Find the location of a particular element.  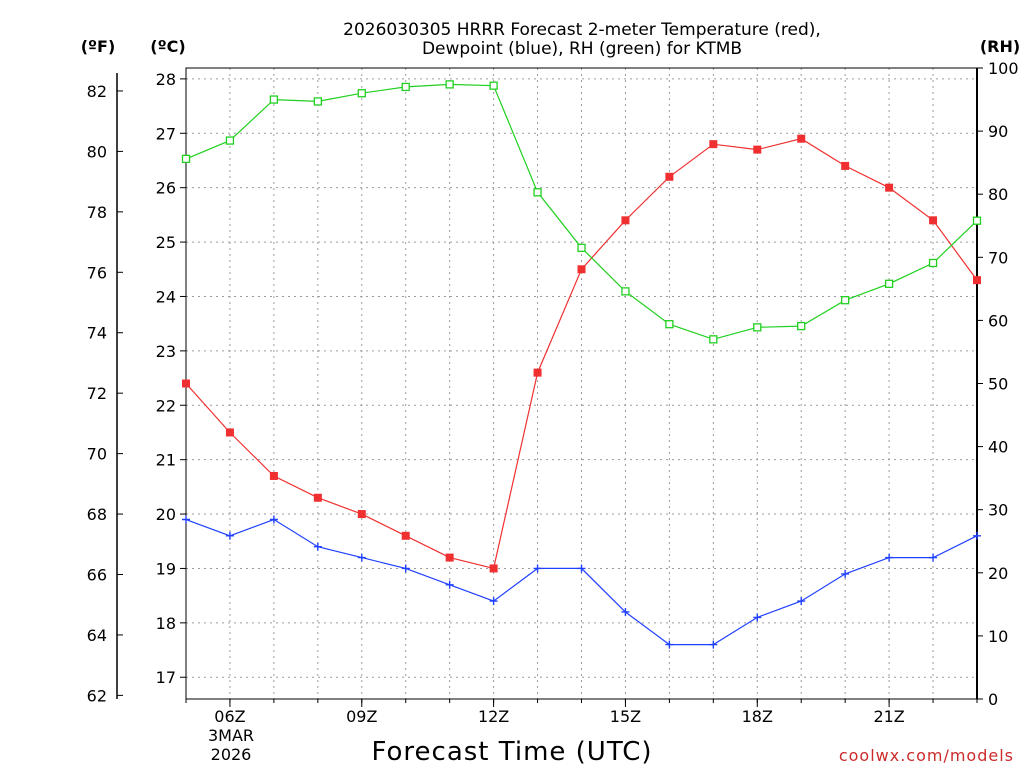

celsius-tick-label: 19 is located at coordinates (166, 568).